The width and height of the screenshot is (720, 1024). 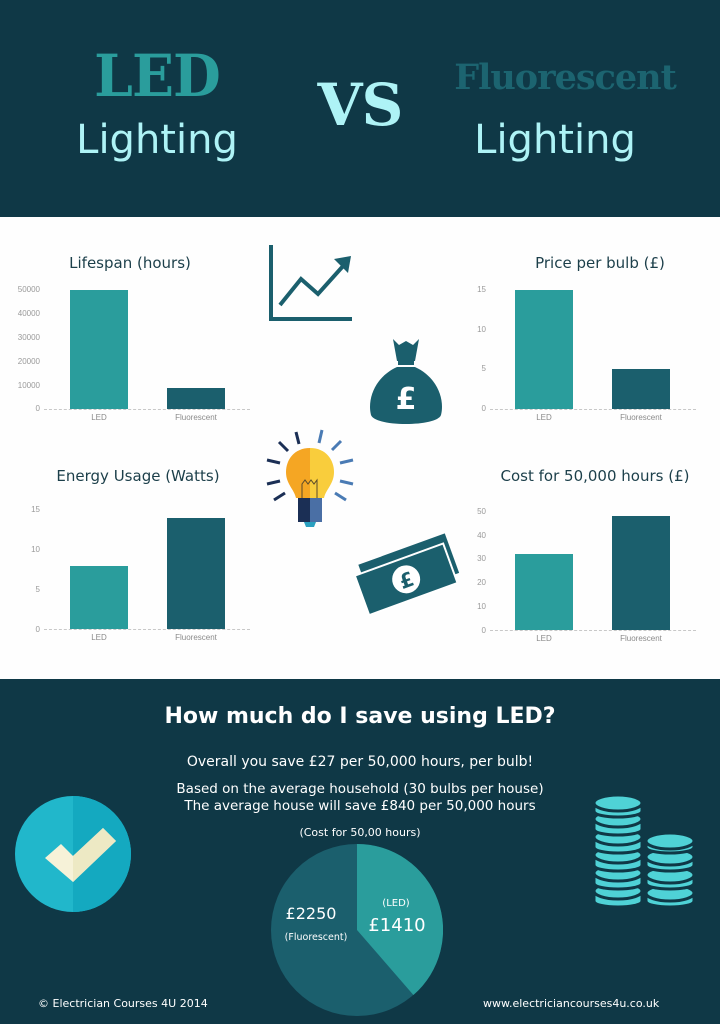 I want to click on y-tick: 10000, so click(x=28, y=385).